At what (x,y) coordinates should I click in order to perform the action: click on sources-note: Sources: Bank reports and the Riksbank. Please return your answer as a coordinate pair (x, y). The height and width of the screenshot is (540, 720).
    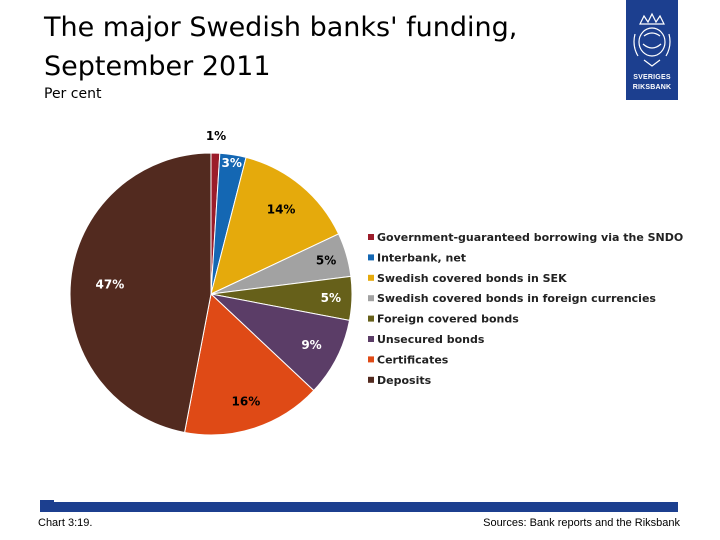
    Looking at the image, I should click on (581, 523).